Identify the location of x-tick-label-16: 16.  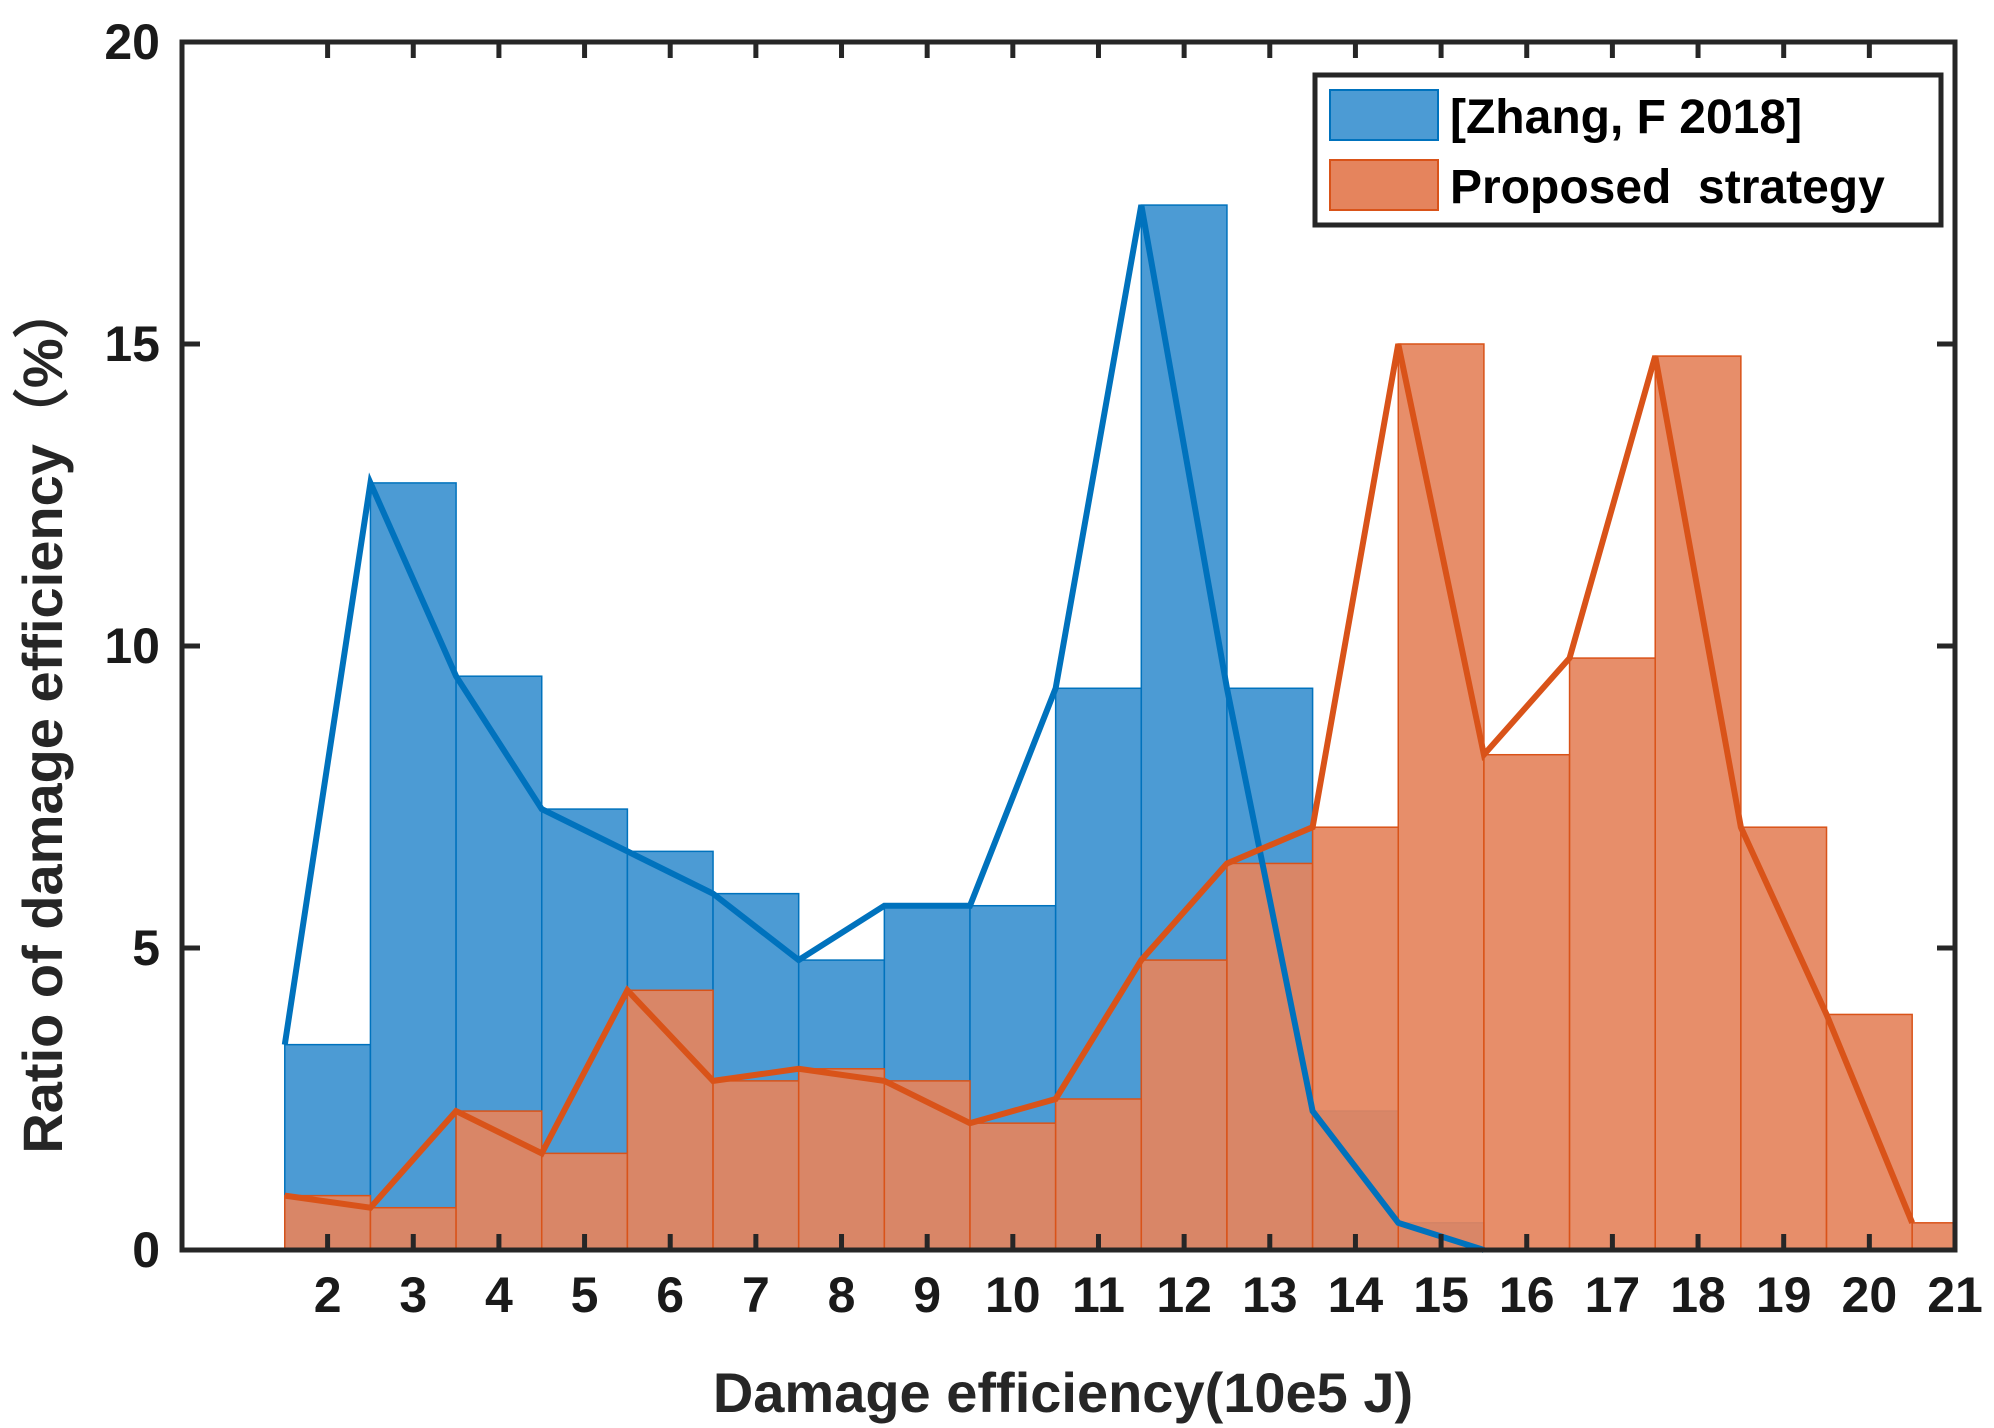
(1527, 1295).